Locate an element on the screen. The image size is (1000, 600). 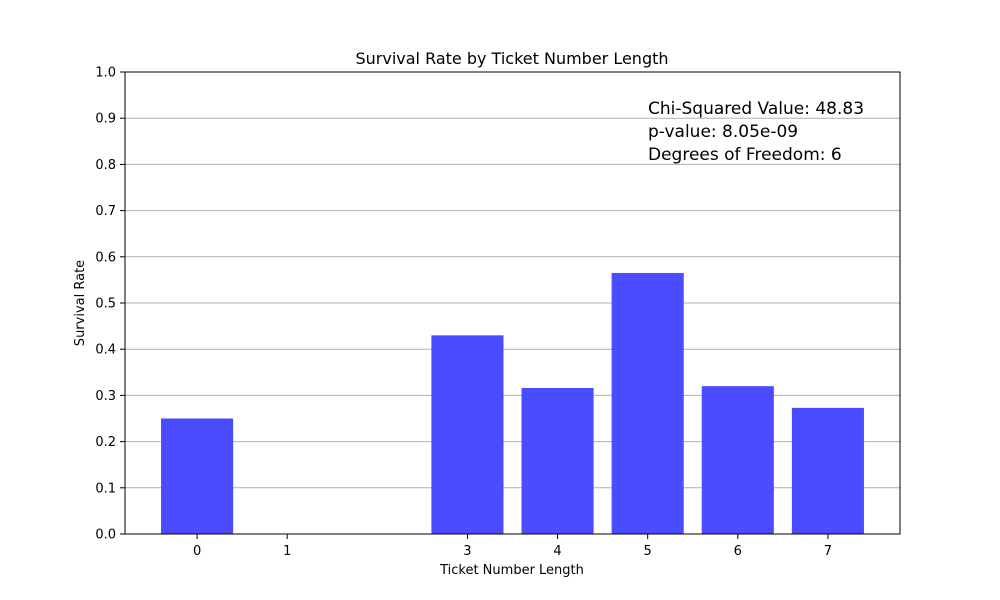
x-tick-label: 4 is located at coordinates (557, 551).